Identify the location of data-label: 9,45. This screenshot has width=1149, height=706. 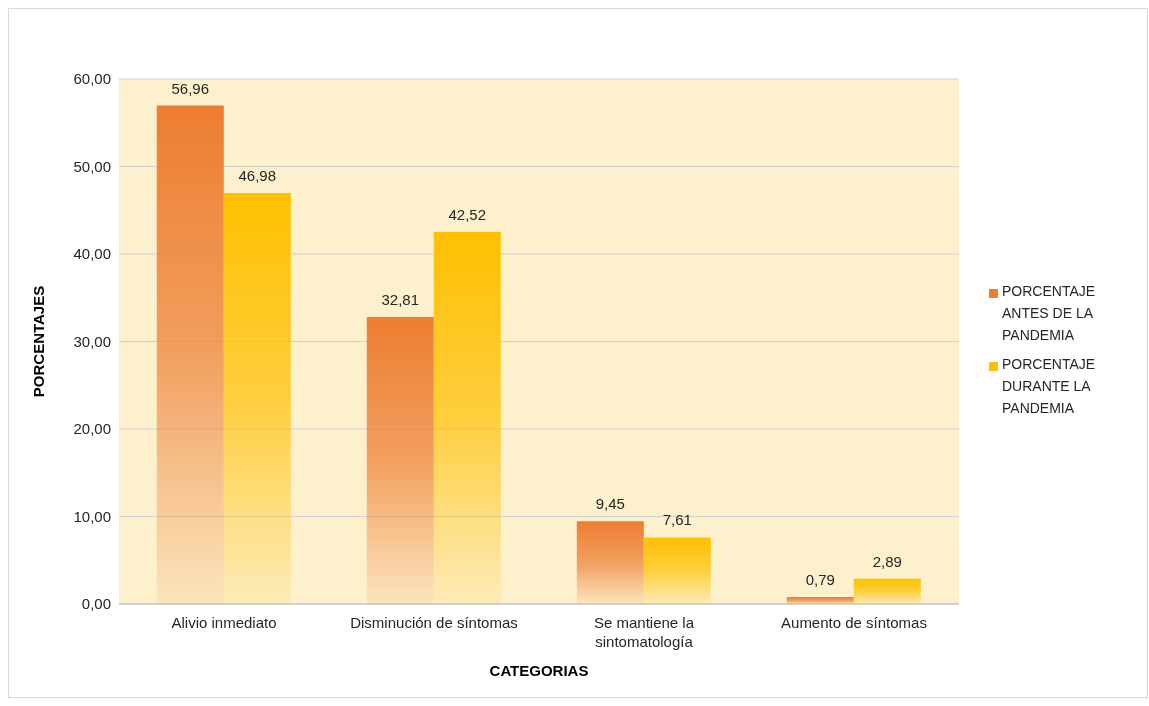
(610, 504).